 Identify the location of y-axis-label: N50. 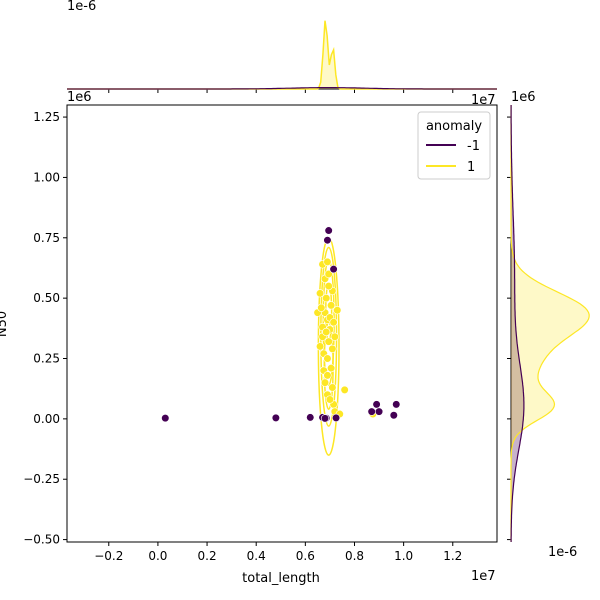
(5, 324).